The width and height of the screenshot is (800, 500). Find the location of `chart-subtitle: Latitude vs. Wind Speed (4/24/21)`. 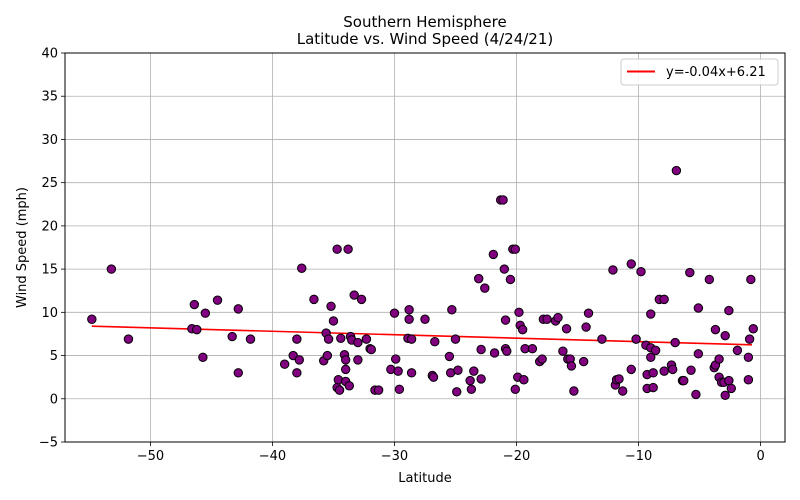

chart-subtitle: Latitude vs. Wind Speed (4/24/21) is located at coordinates (425, 39).